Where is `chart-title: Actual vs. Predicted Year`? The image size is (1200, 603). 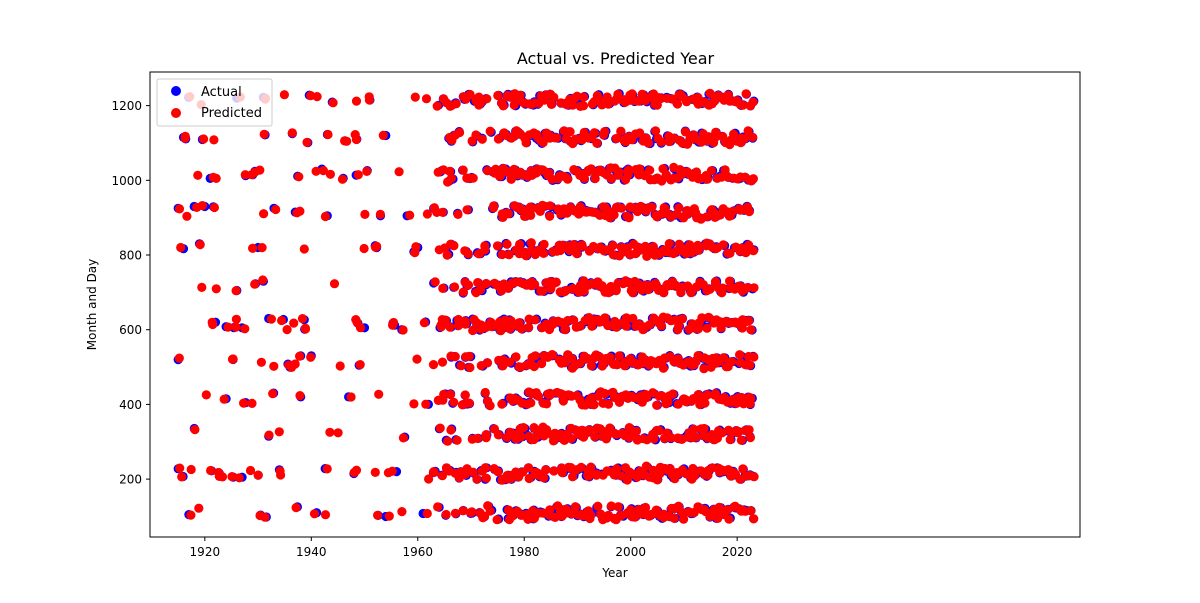
chart-title: Actual vs. Predicted Year is located at coordinates (616, 58).